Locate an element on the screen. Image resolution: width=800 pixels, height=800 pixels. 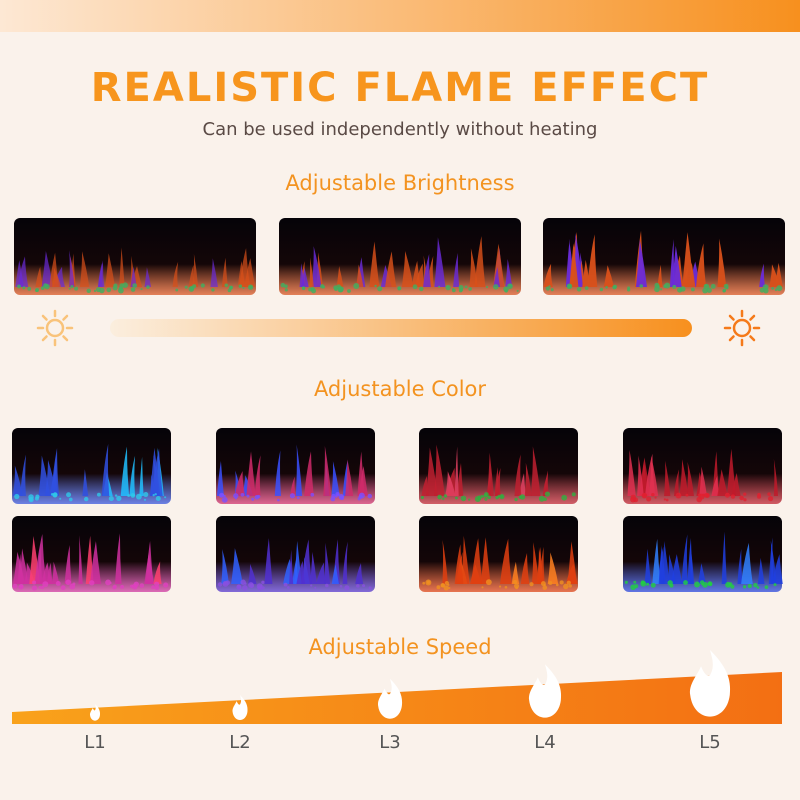
flame-panel is located at coordinates (91, 554).